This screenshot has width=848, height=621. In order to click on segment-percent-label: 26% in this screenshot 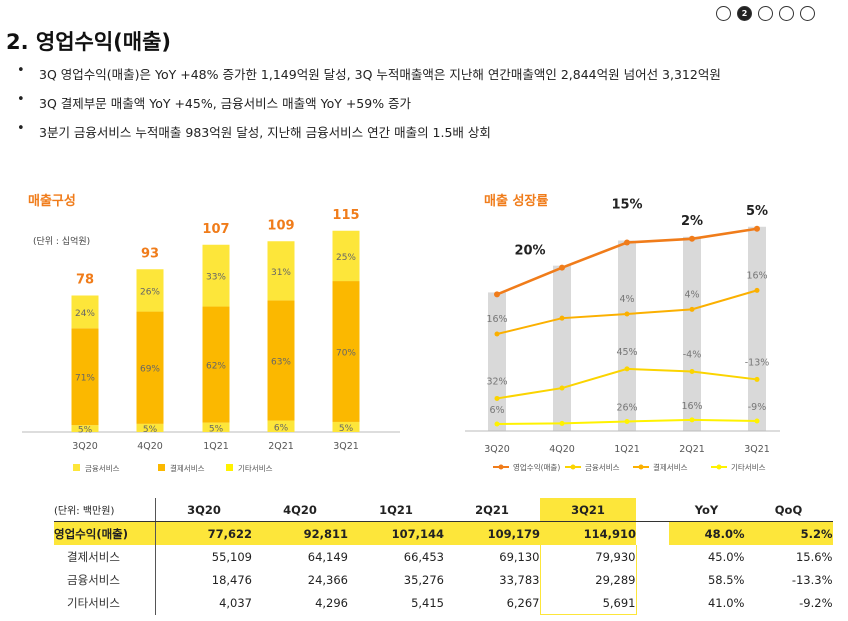, I will do `click(150, 292)`.